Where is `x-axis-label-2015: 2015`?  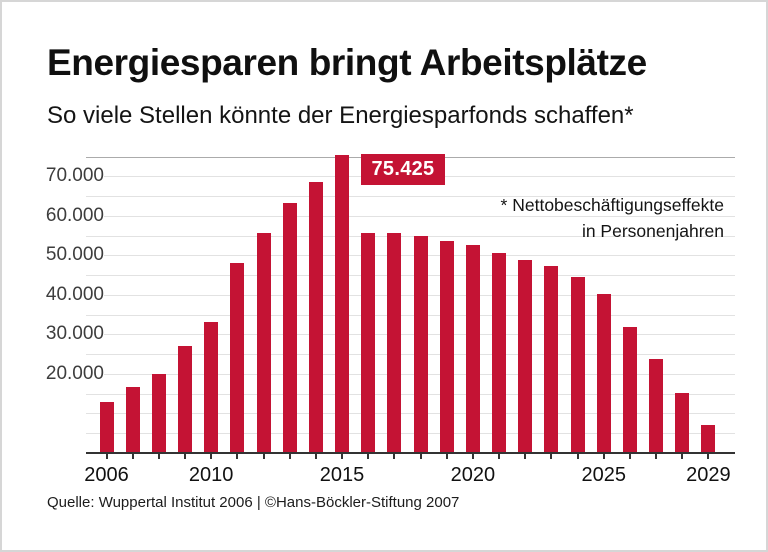
x-axis-label-2015: 2015 is located at coordinates (342, 475).